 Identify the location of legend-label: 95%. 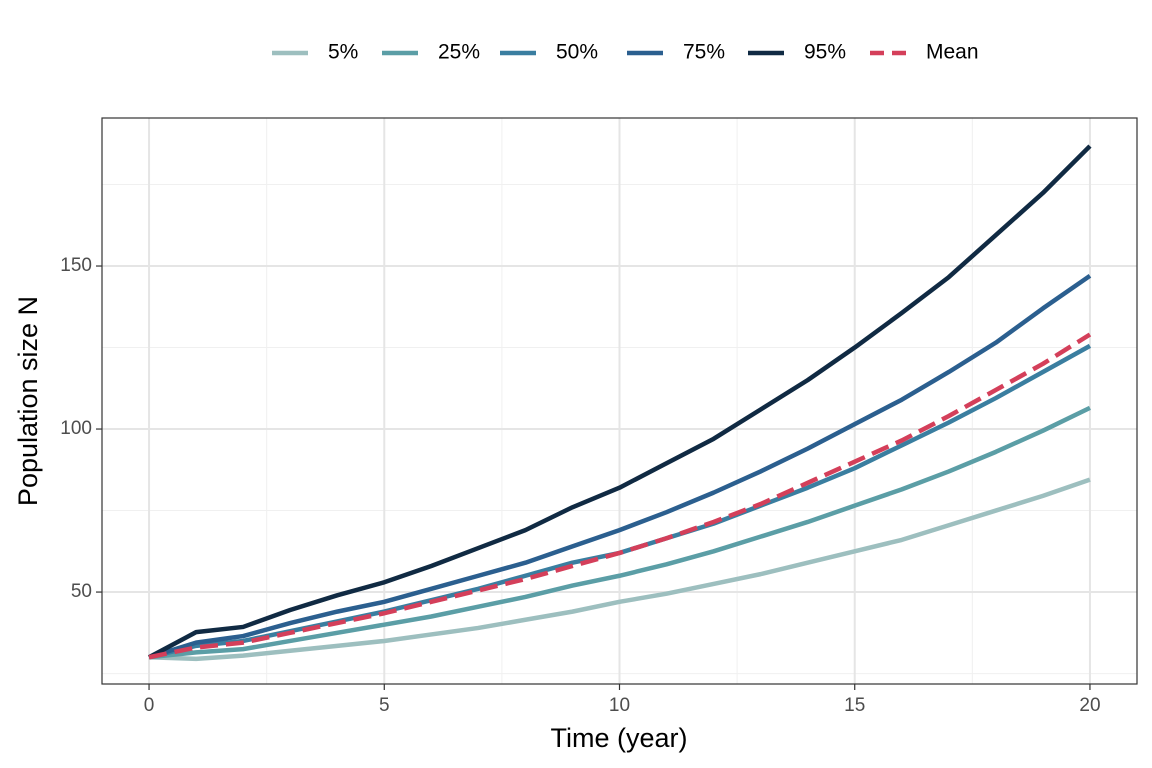
(825, 52).